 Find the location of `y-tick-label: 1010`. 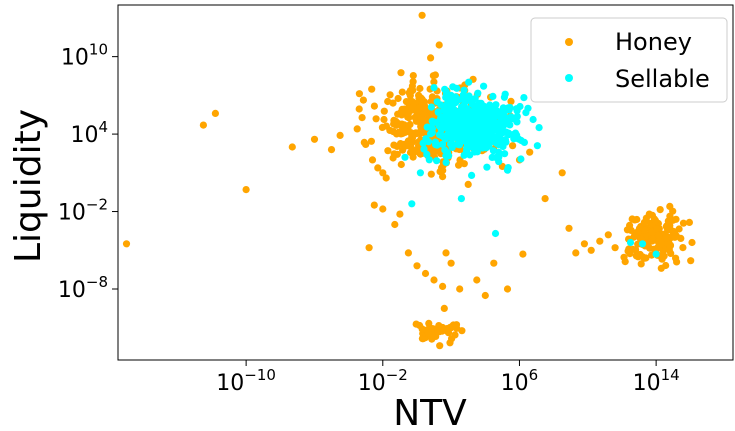

y-tick-label: 1010 is located at coordinates (84, 56).